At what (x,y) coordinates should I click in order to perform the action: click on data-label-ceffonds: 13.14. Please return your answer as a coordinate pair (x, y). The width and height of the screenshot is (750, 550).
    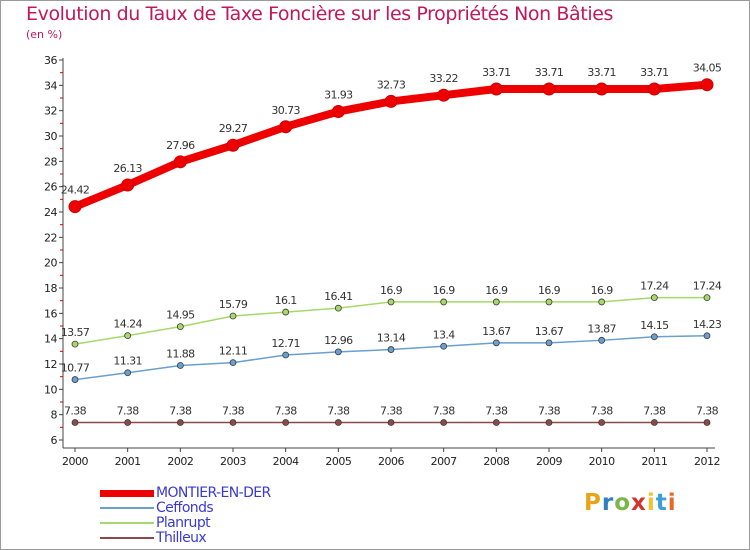
    Looking at the image, I should click on (391, 338).